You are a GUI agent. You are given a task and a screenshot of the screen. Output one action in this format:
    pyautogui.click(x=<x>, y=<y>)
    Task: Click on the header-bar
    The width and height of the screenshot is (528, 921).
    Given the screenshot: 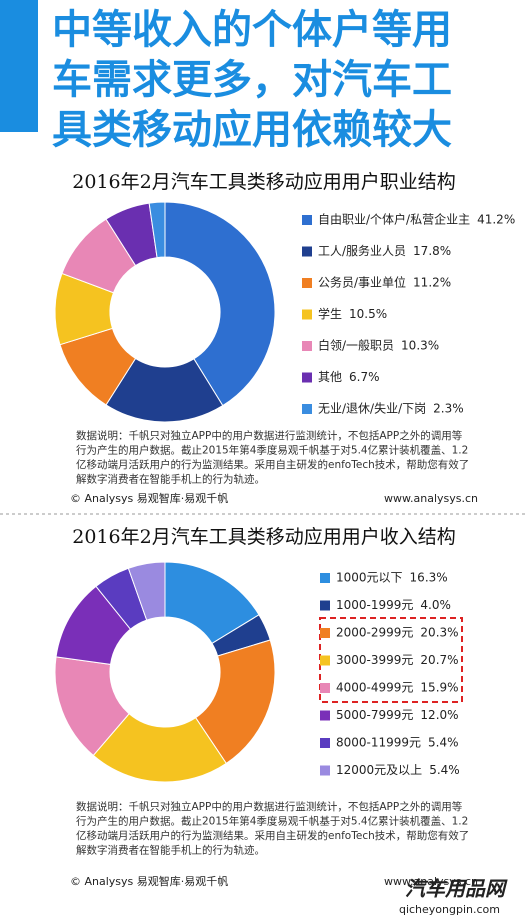 What is the action you would take?
    pyautogui.click(x=19, y=66)
    